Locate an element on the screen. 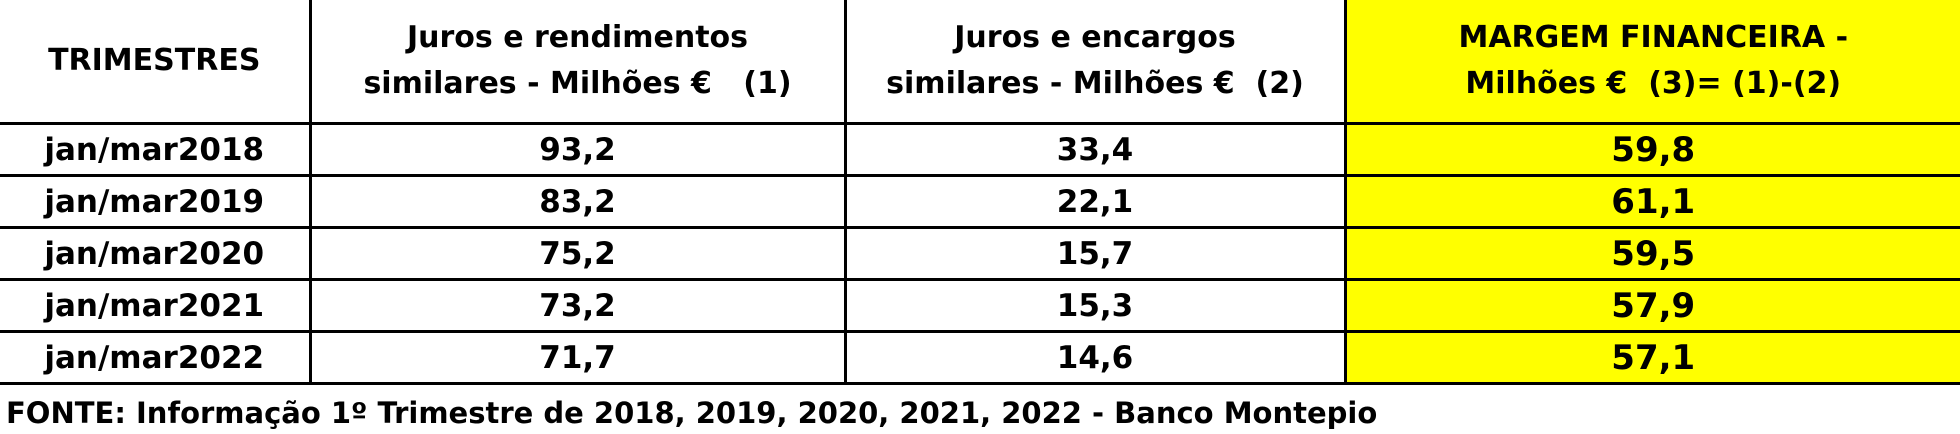  header-juros-rendimentos-line-1: Juros e rendimentos is located at coordinates (577, 37).